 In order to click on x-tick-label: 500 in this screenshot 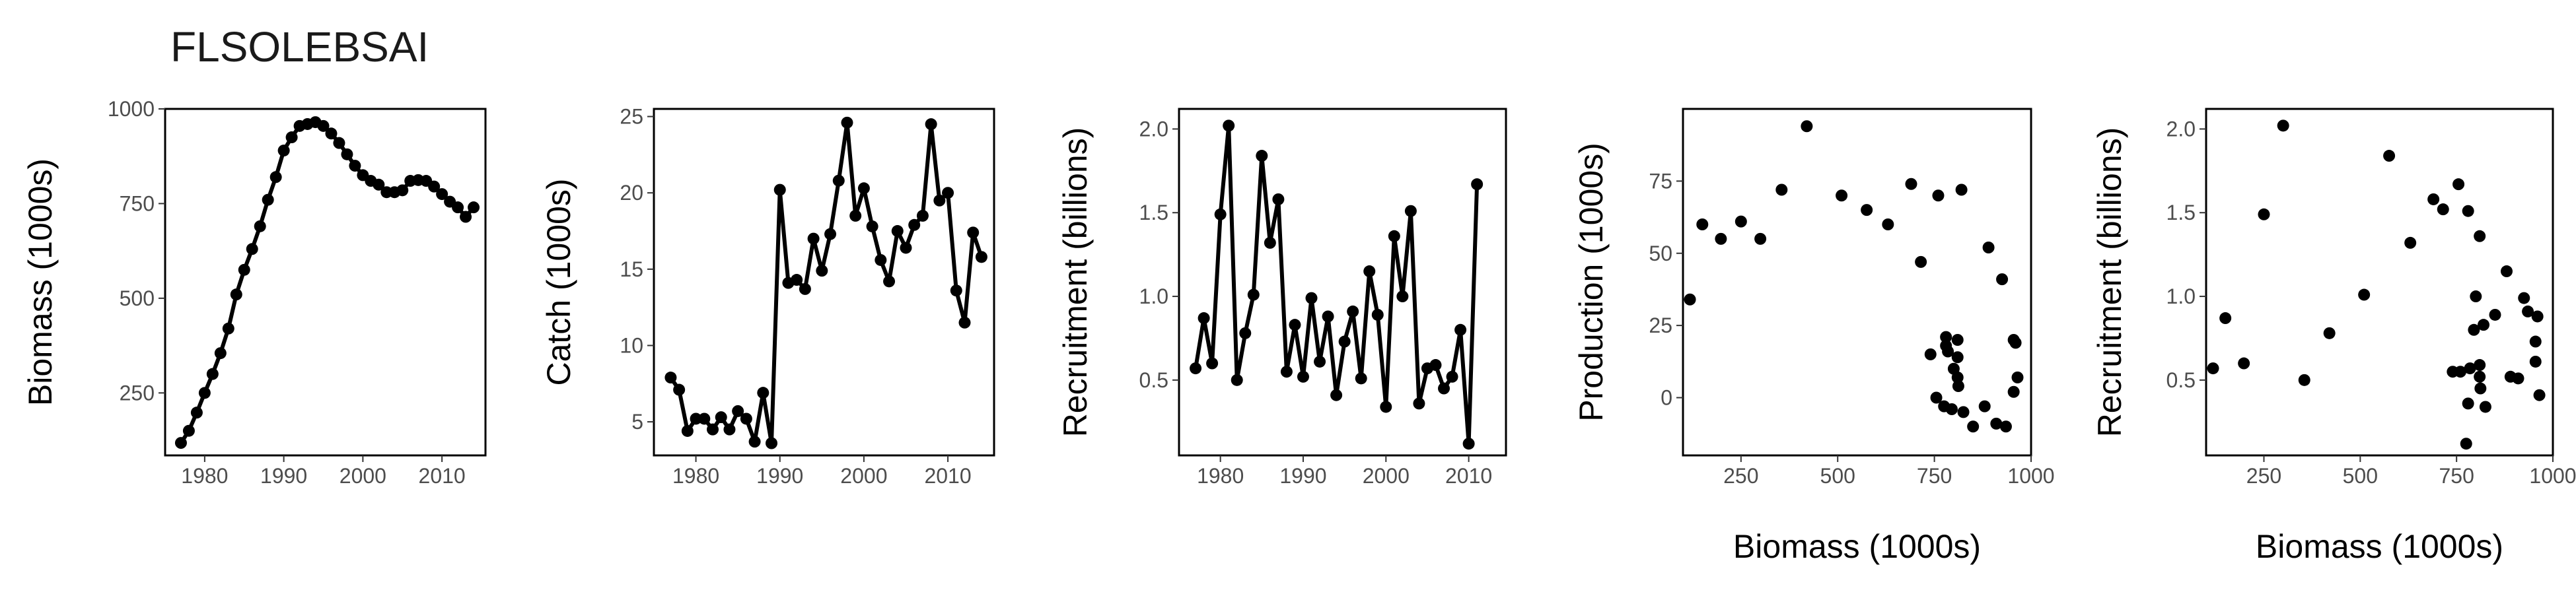, I will do `click(1838, 476)`.